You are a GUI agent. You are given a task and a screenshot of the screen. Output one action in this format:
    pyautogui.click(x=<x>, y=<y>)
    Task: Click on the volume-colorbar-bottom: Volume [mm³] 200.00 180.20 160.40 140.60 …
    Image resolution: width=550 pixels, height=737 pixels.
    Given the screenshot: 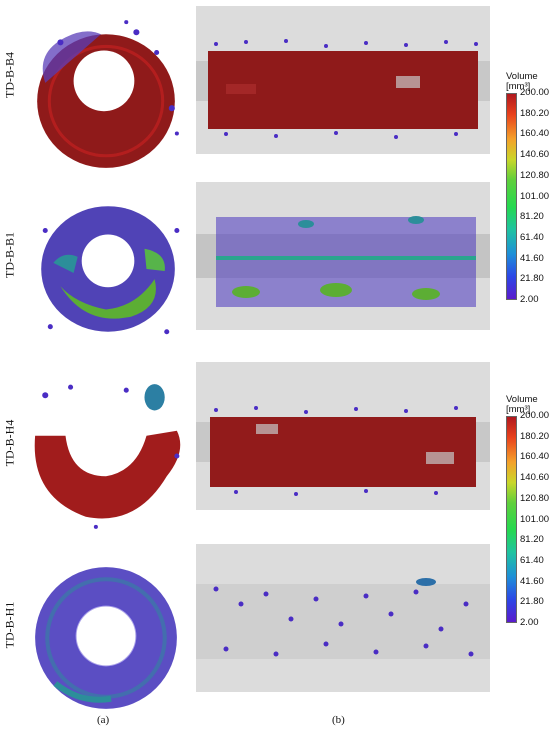 What is the action you would take?
    pyautogui.click(x=520, y=519)
    